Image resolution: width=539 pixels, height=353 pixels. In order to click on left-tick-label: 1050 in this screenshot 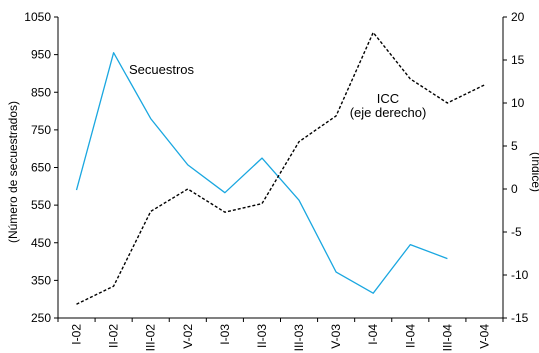, I will do `click(37, 17)`.